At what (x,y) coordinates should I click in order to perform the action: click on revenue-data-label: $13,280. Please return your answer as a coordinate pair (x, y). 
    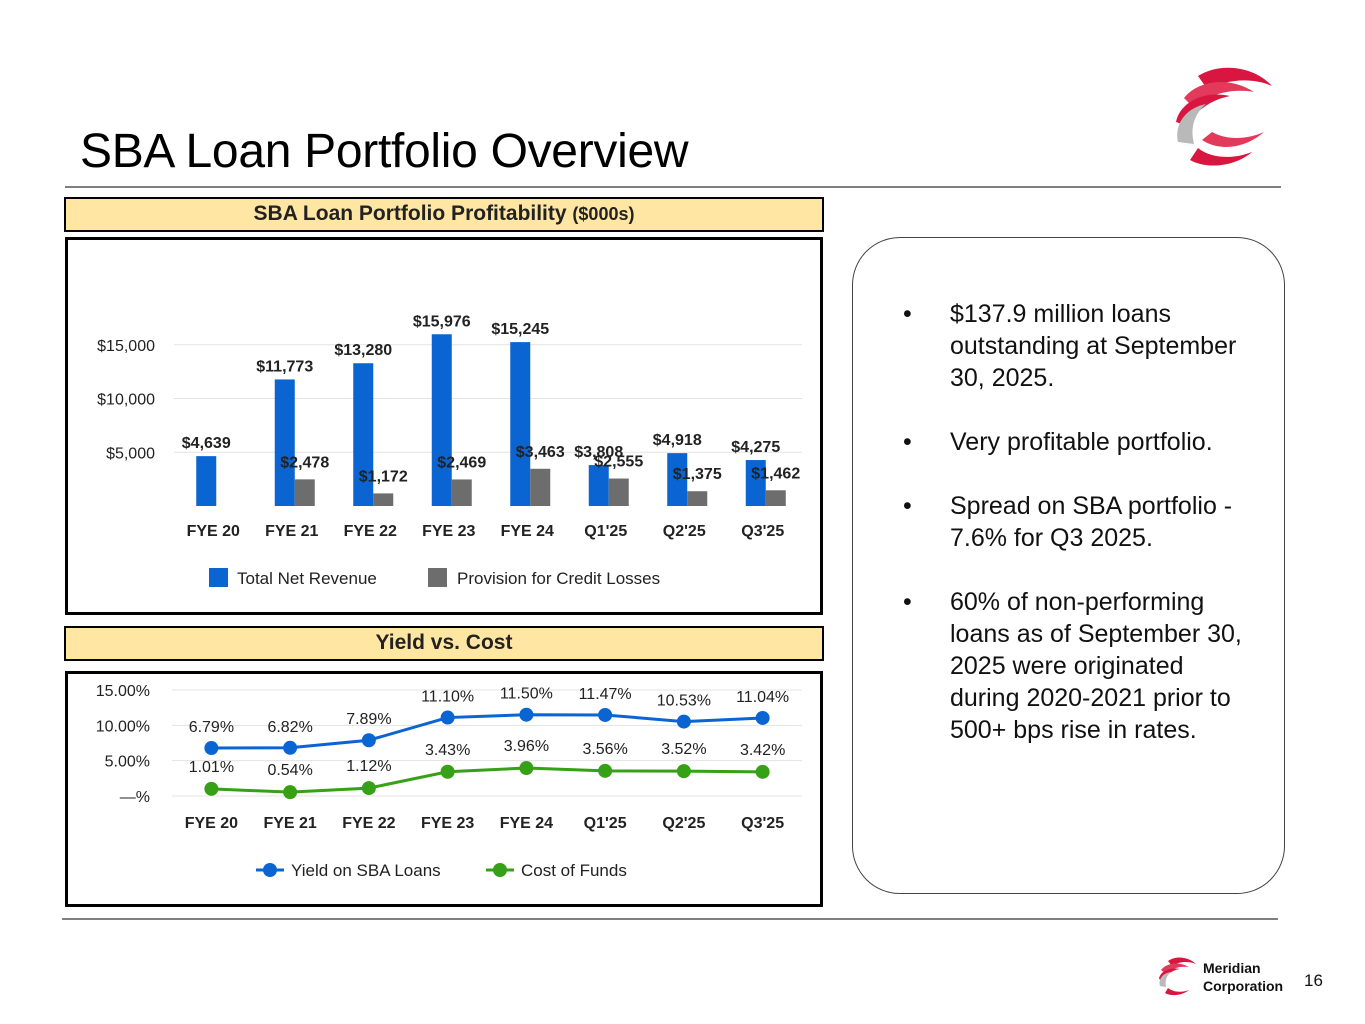
    Looking at the image, I should click on (363, 350).